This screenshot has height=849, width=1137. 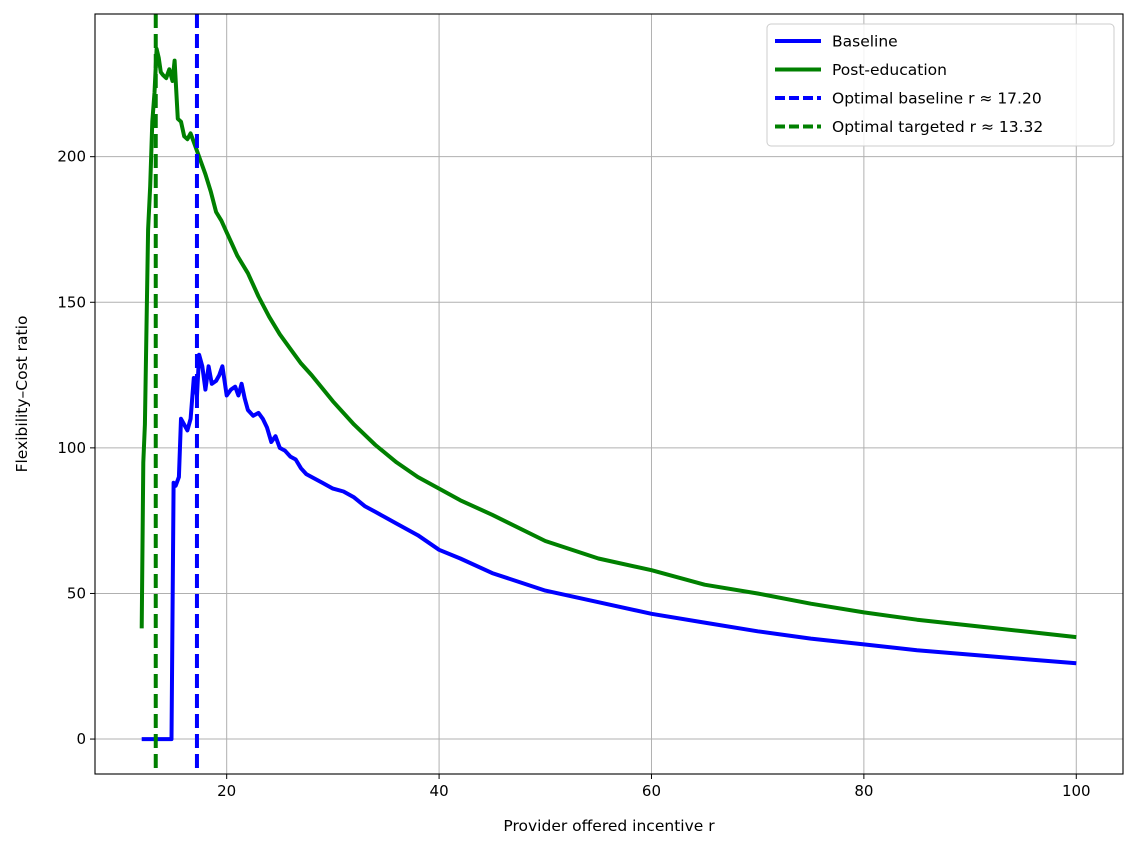 I want to click on y-axis-label: Flexibility–Cost ratio, so click(x=22, y=394).